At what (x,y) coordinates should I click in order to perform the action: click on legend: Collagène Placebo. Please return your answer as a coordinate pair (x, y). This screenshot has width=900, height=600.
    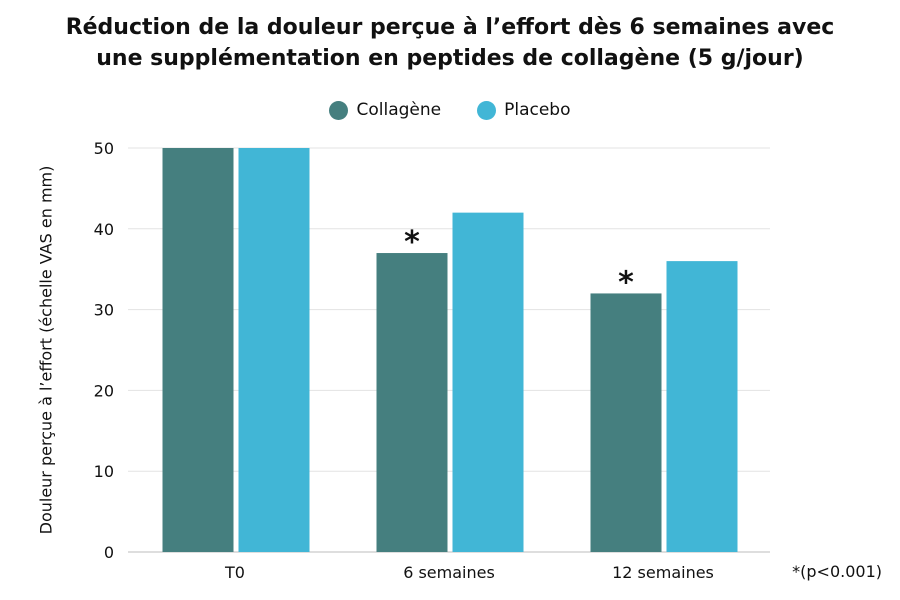
    Looking at the image, I should click on (450, 110).